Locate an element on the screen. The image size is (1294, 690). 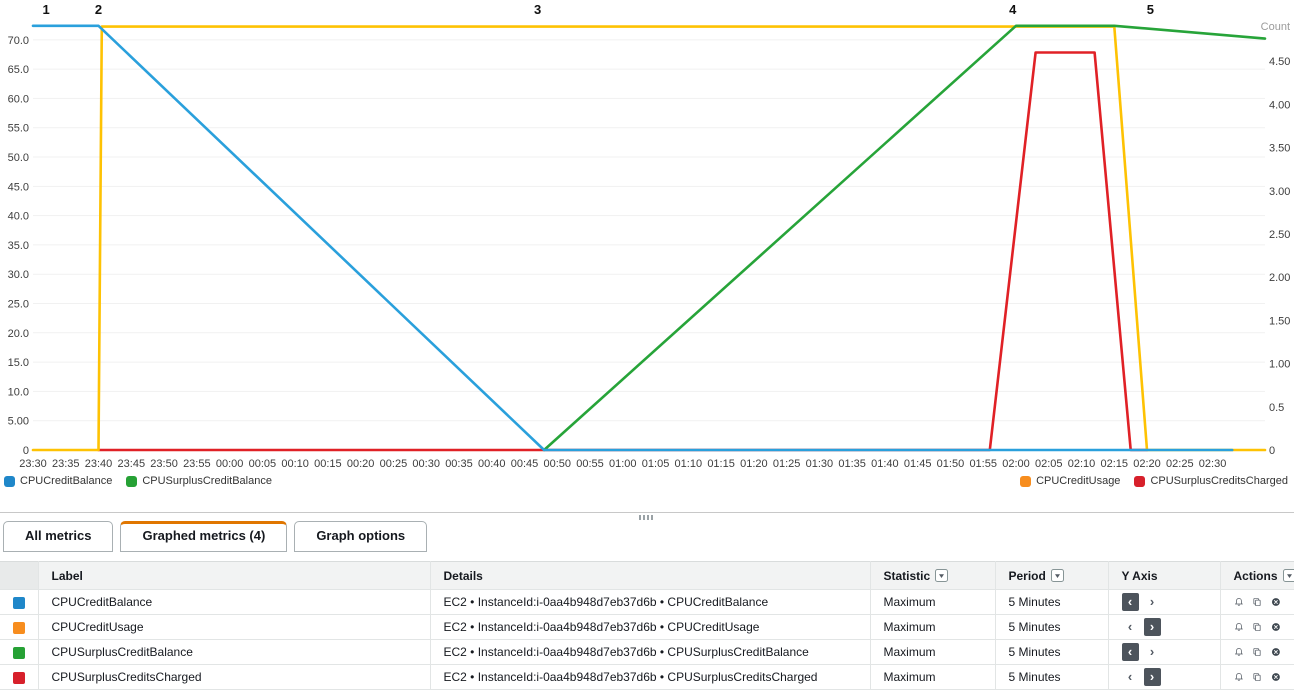
svg-text: 3.50 is located at coordinates (1279, 149).